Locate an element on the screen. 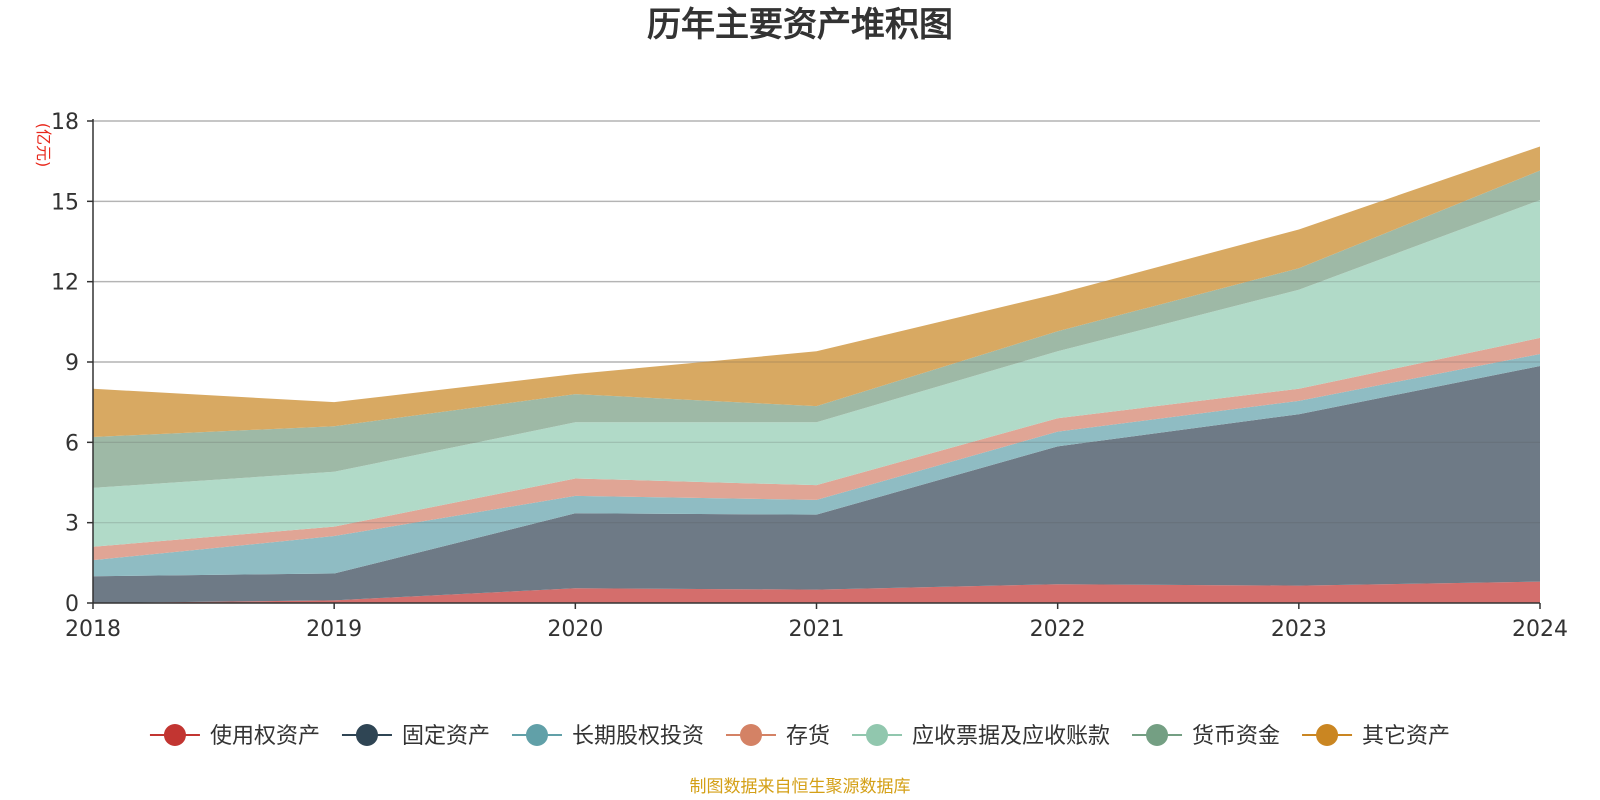 The image size is (1600, 800). legend: 使用权资产 固定资产 长期股权投资 存货 应收票据及应收账款 货币资金 其它资产 is located at coordinates (799, 736).